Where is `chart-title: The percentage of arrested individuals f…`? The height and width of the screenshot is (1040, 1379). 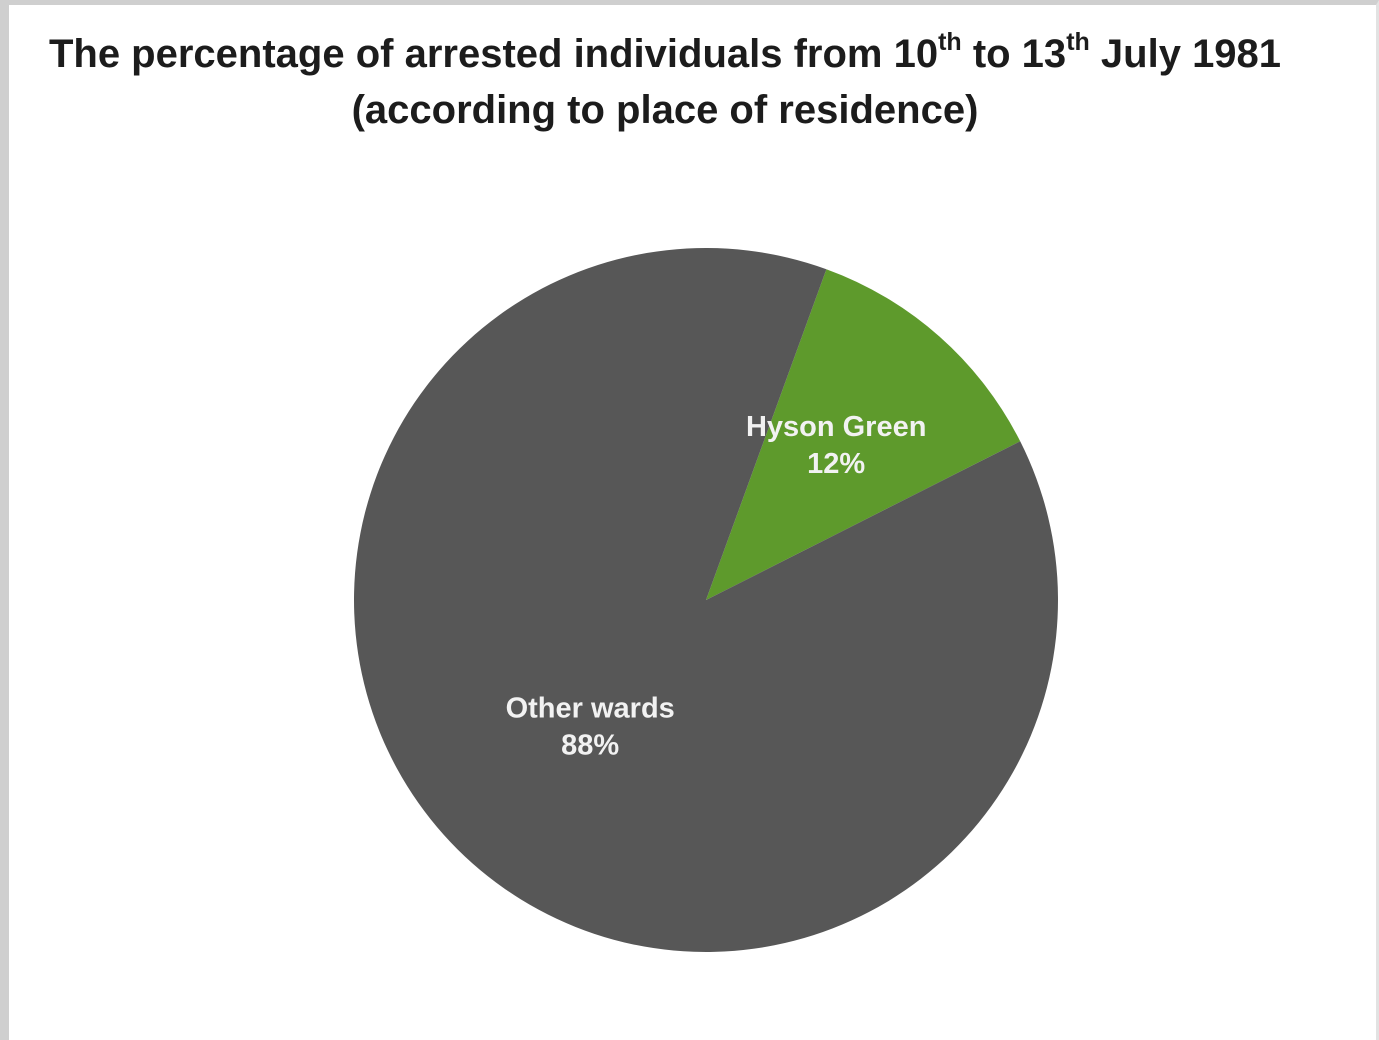 chart-title: The percentage of arrested individuals f… is located at coordinates (665, 82).